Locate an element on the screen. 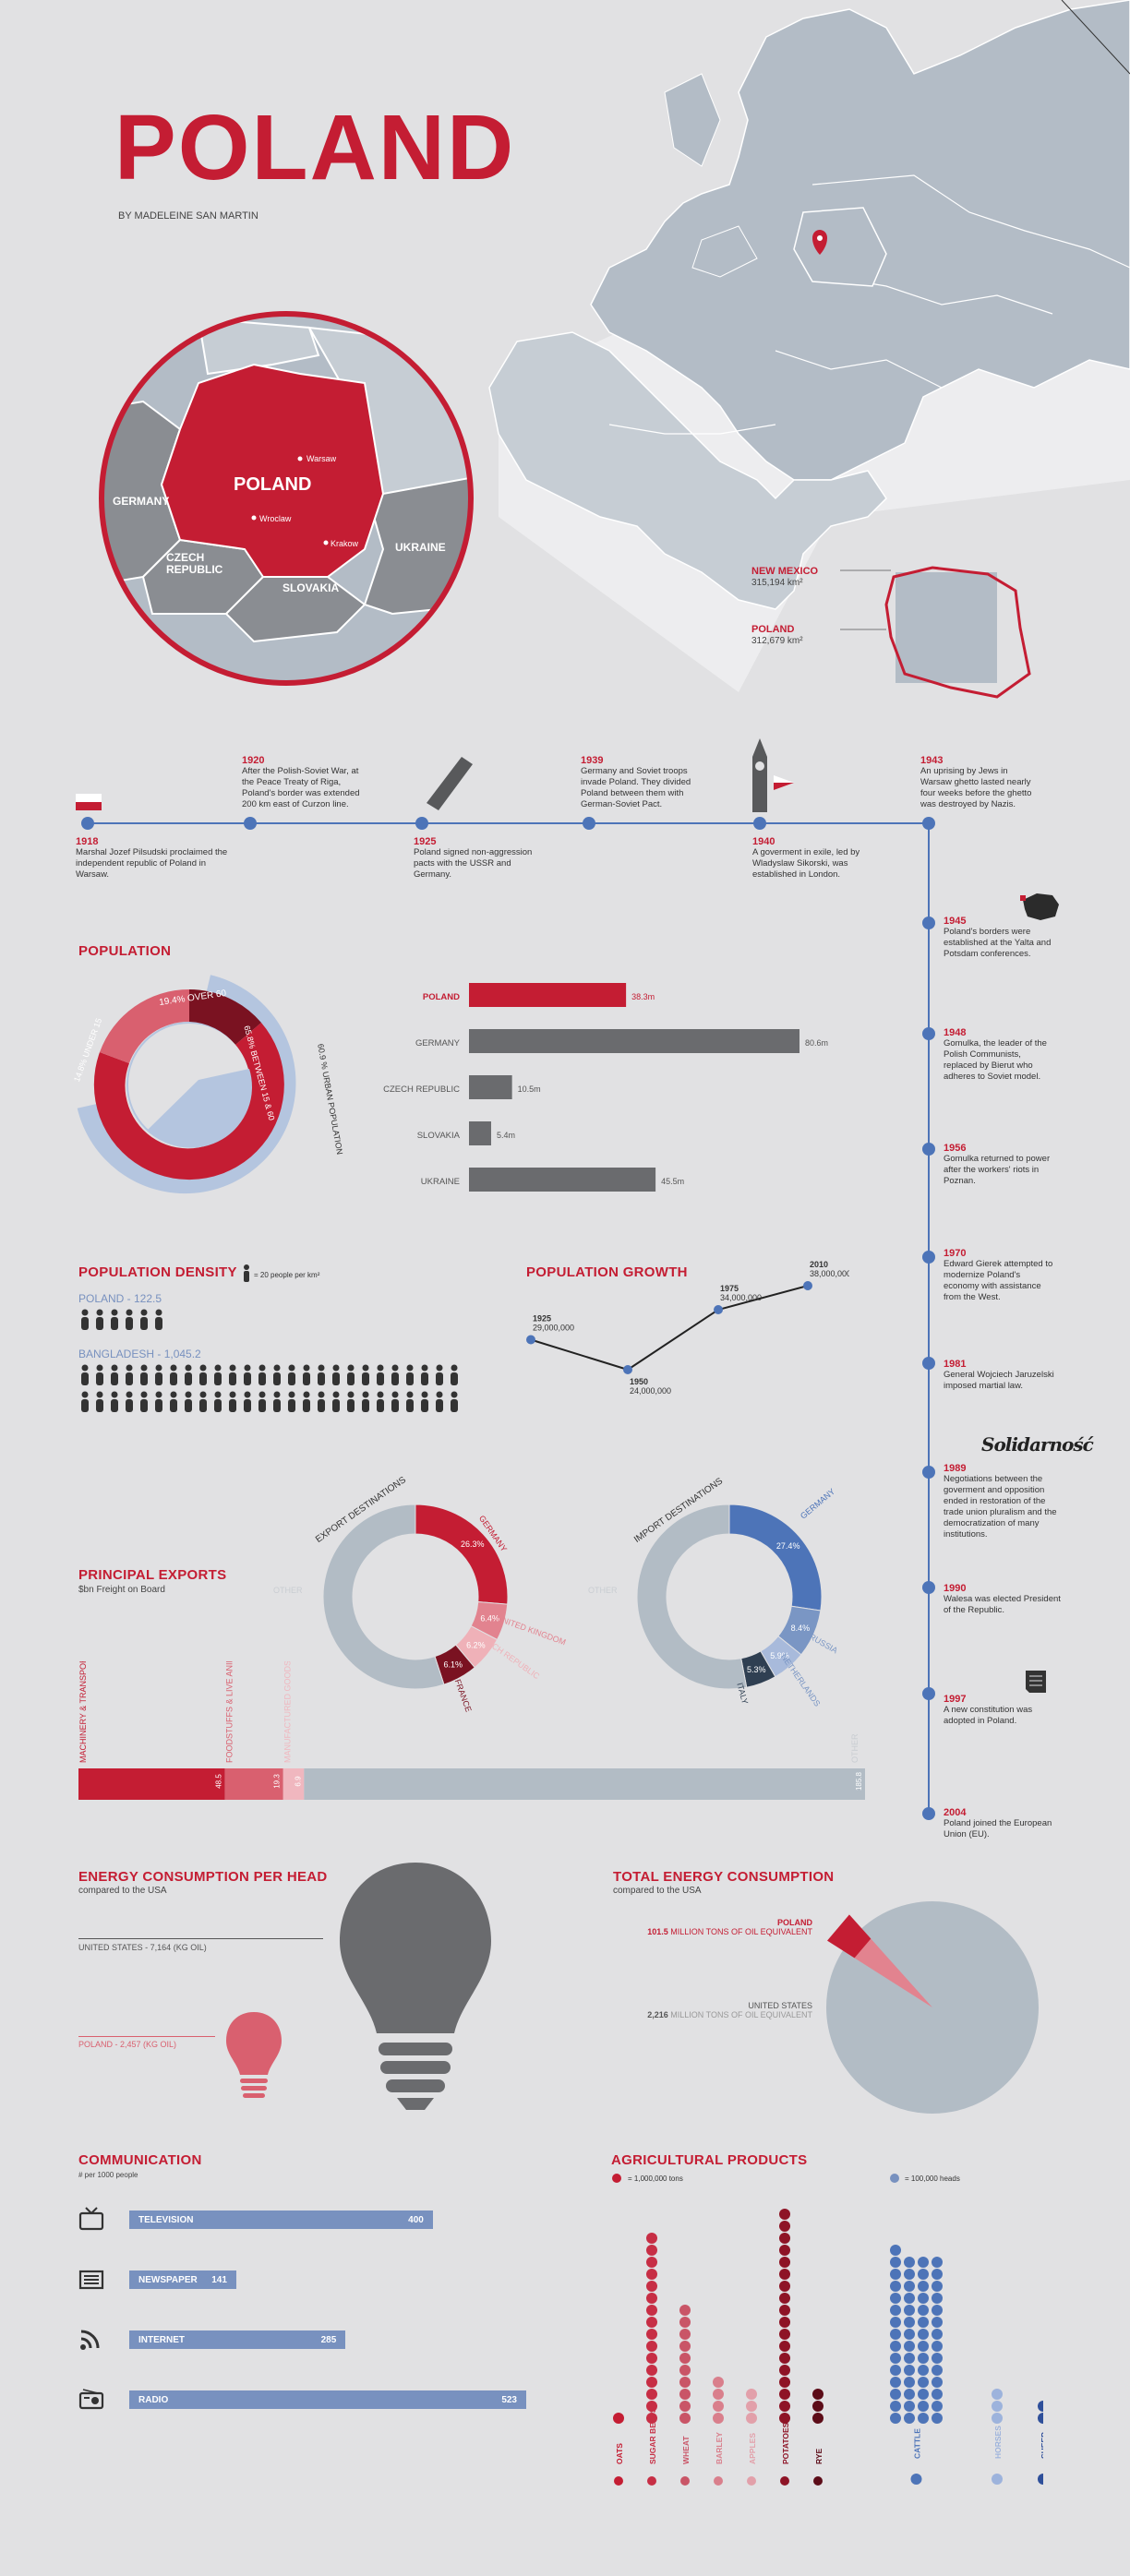 This screenshot has width=1130, height=2576. animal-label: CATTLE is located at coordinates (918, 2444).